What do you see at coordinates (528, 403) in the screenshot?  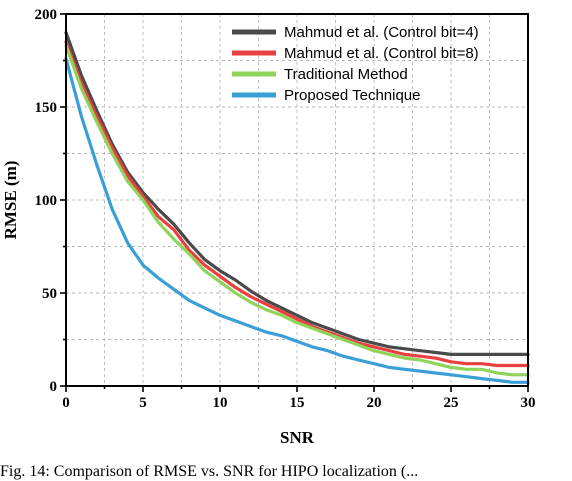 I see `x-tick-label: 30` at bounding box center [528, 403].